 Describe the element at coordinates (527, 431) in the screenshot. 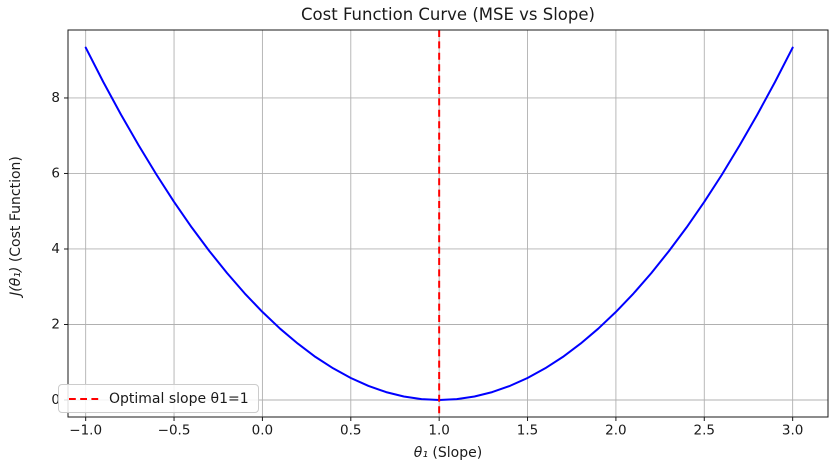

I see `x-tick-label: 1.5` at that location.